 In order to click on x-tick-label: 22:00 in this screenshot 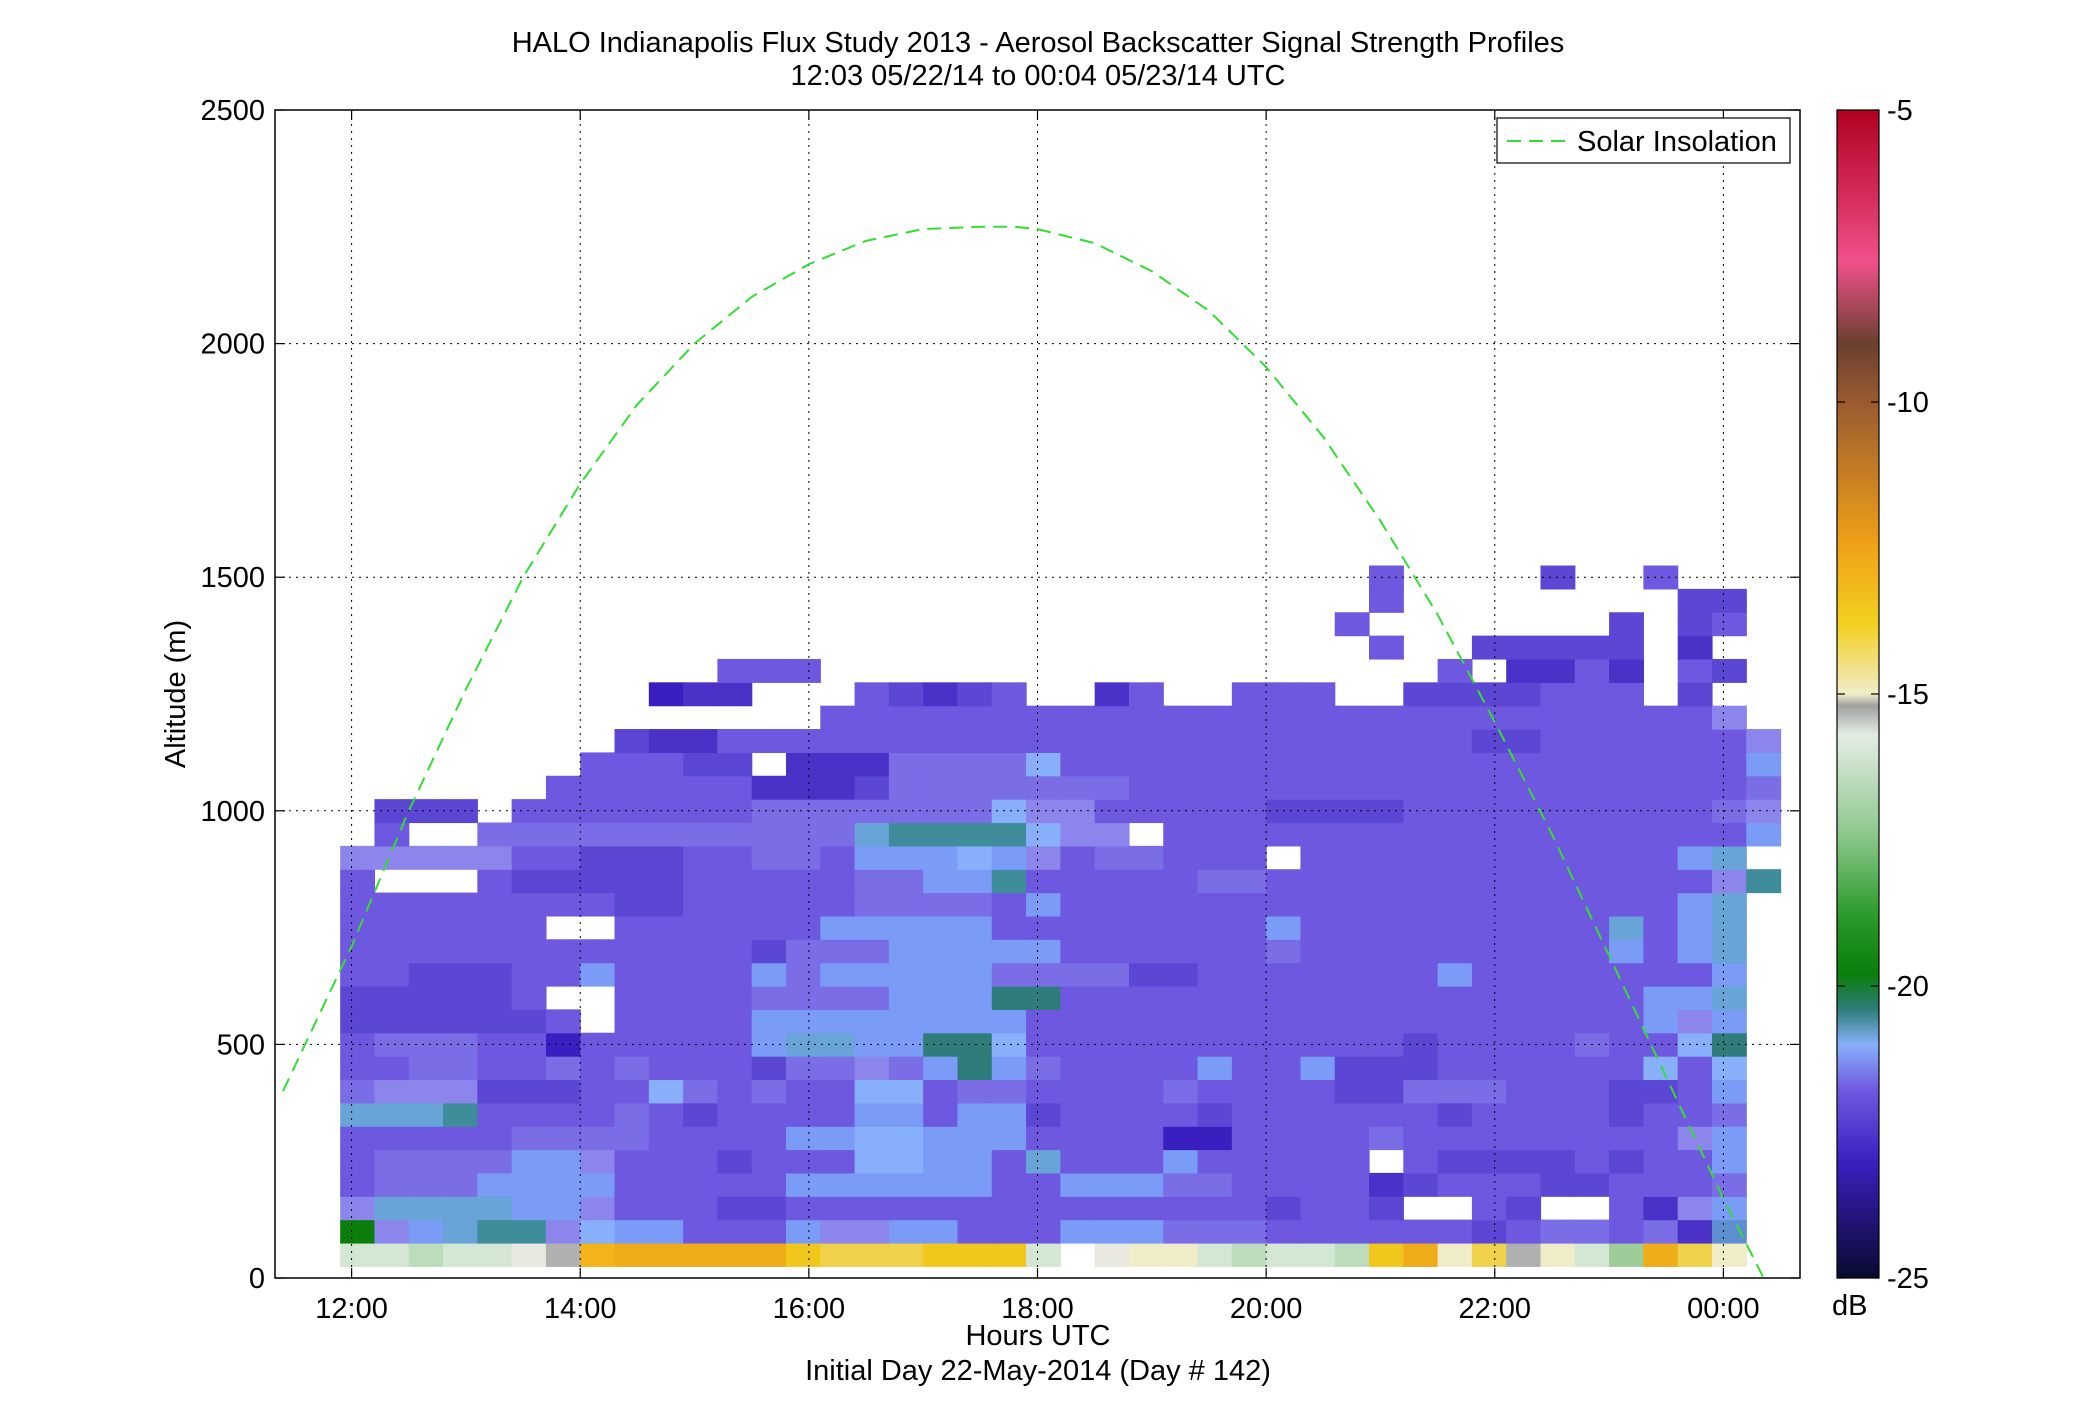, I will do `click(1494, 1309)`.